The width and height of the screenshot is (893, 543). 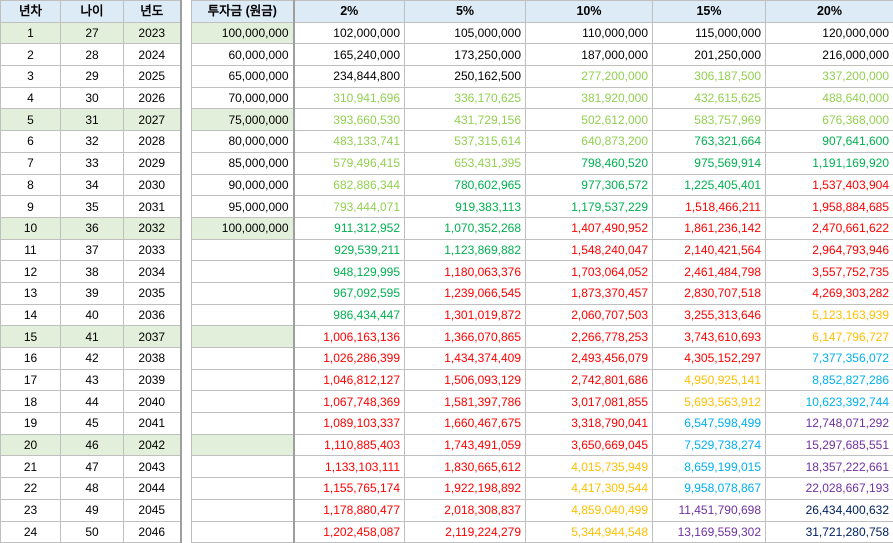 What do you see at coordinates (349, 510) in the screenshot?
I see `cell-value: 1,178,880,477` at bounding box center [349, 510].